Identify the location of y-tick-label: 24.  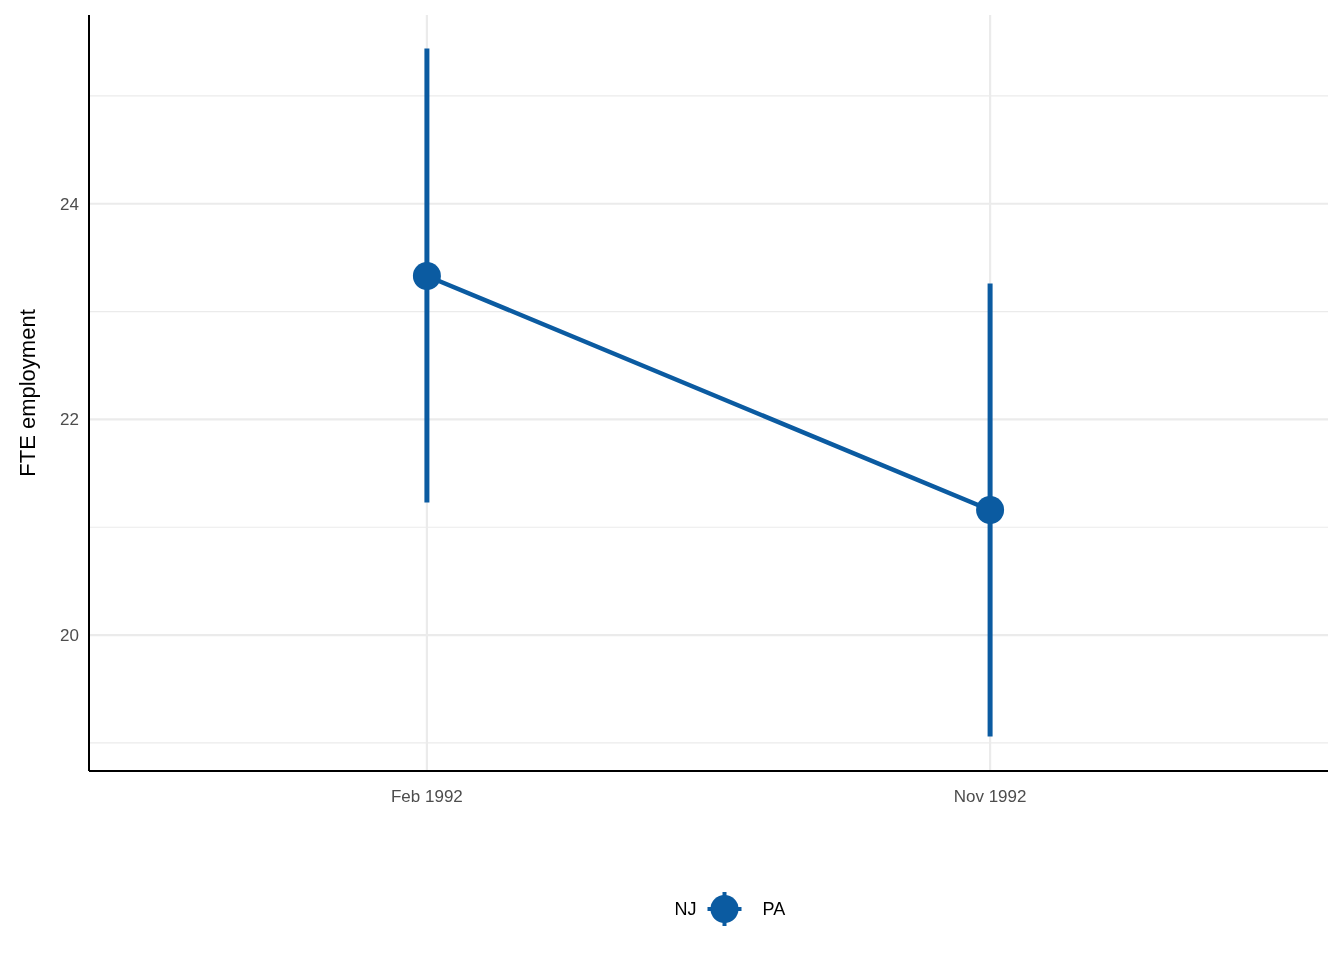
(69, 204).